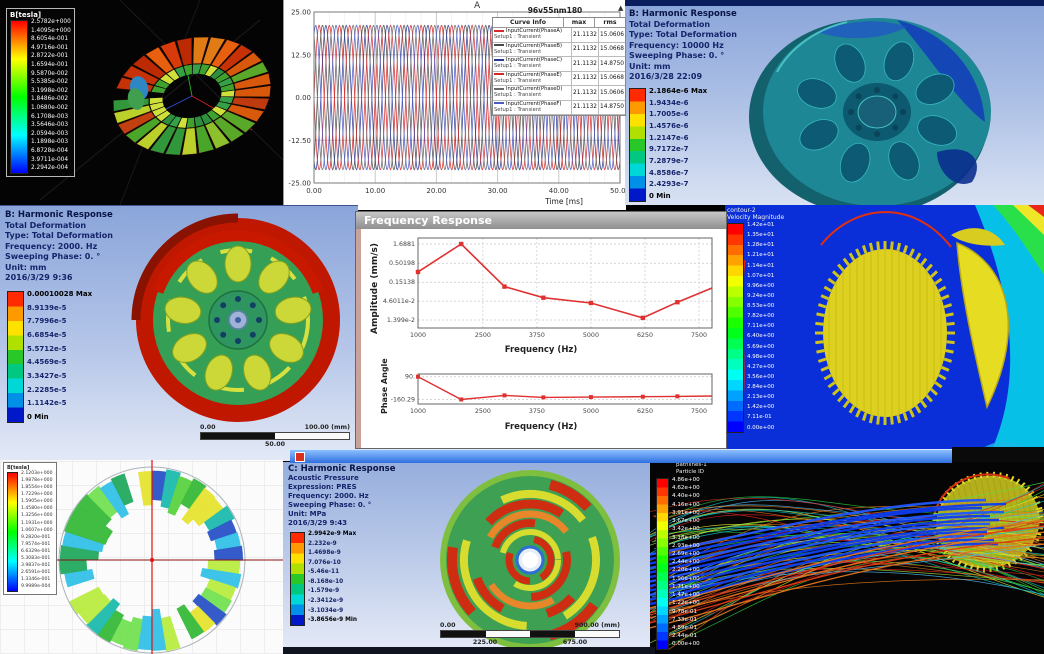  I want to click on legend-value: 1.4095e+000, so click(51, 30).